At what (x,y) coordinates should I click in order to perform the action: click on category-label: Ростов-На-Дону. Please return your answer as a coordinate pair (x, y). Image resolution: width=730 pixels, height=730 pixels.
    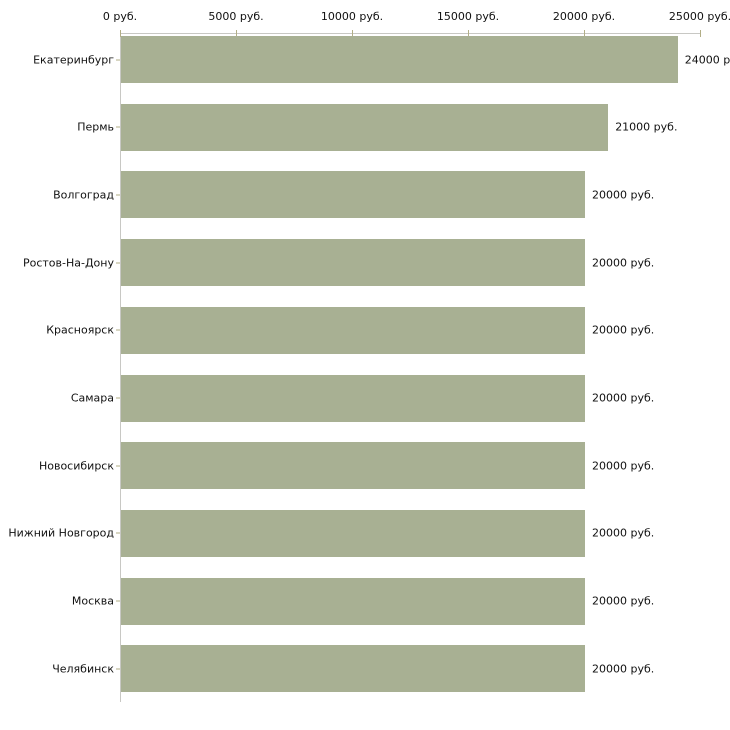
    Looking at the image, I should click on (68, 263).